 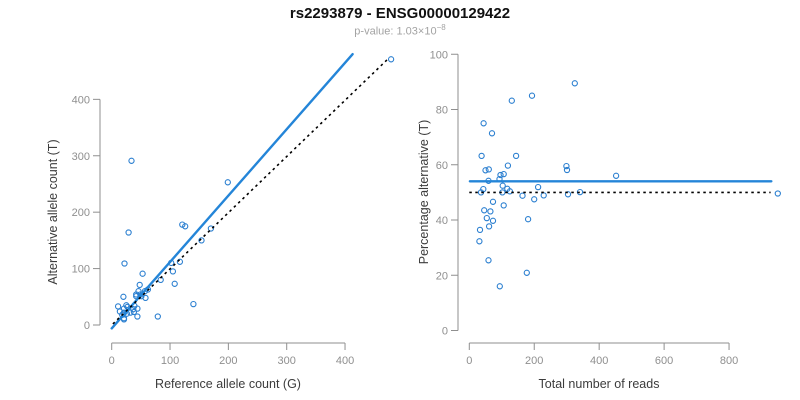 I want to click on y-tick-label: 20, so click(x=442, y=276).